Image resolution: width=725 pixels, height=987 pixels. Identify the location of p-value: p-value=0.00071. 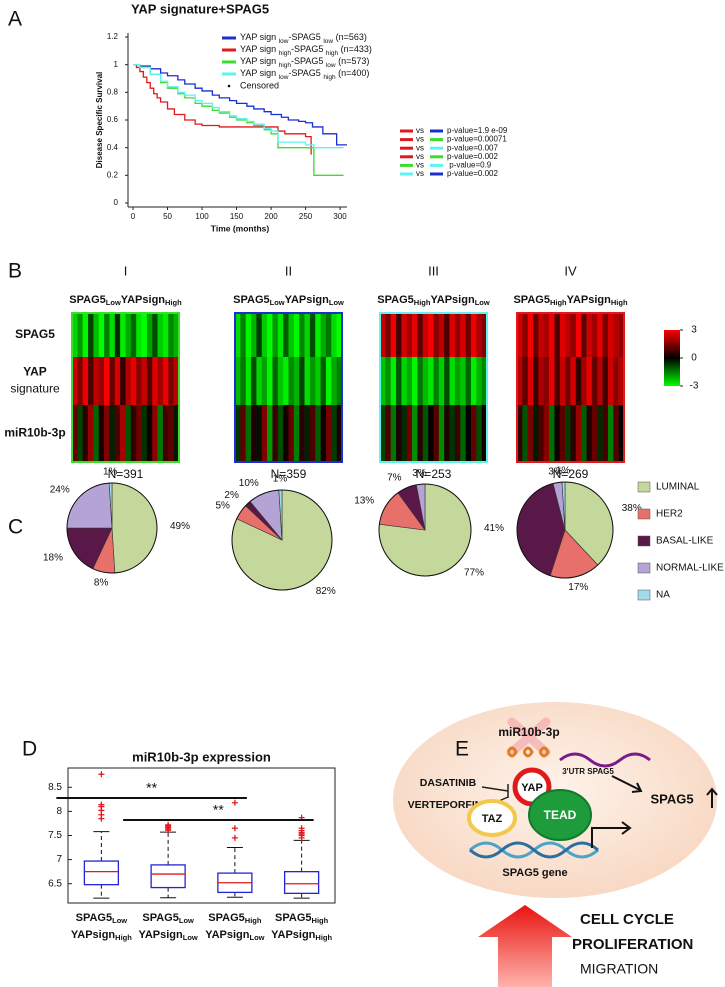
(477, 139).